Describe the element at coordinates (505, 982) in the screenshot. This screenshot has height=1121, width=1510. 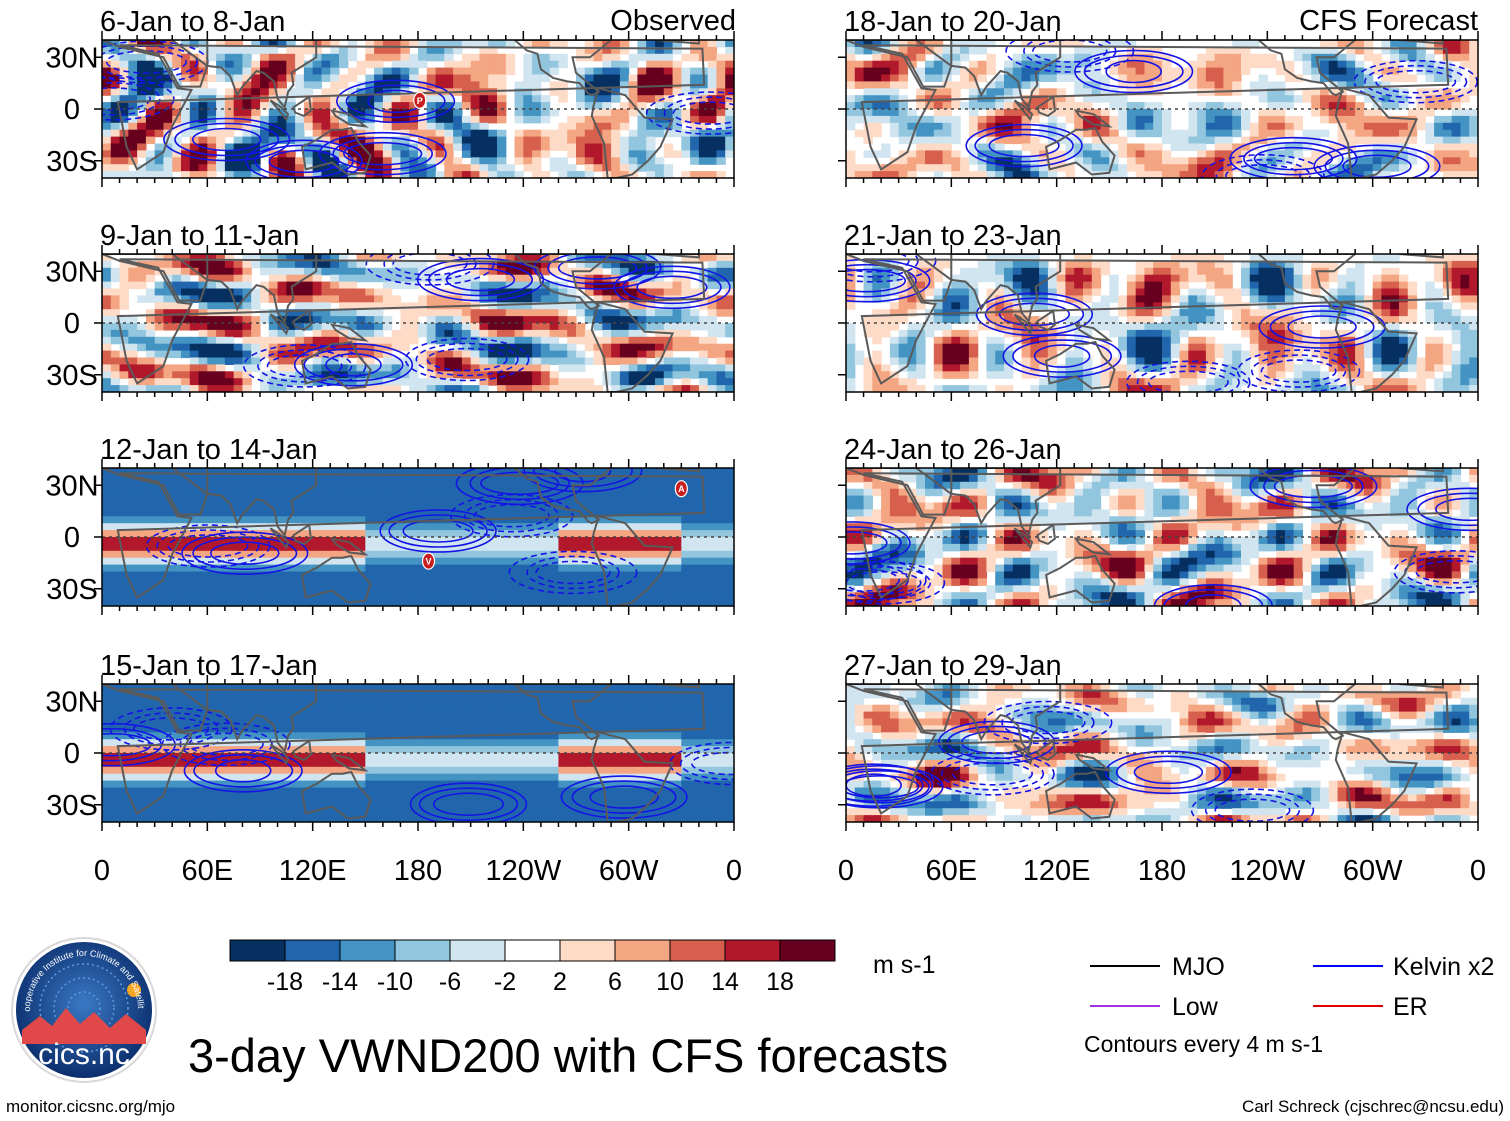
I see `colorbar-tick-label: -2` at that location.